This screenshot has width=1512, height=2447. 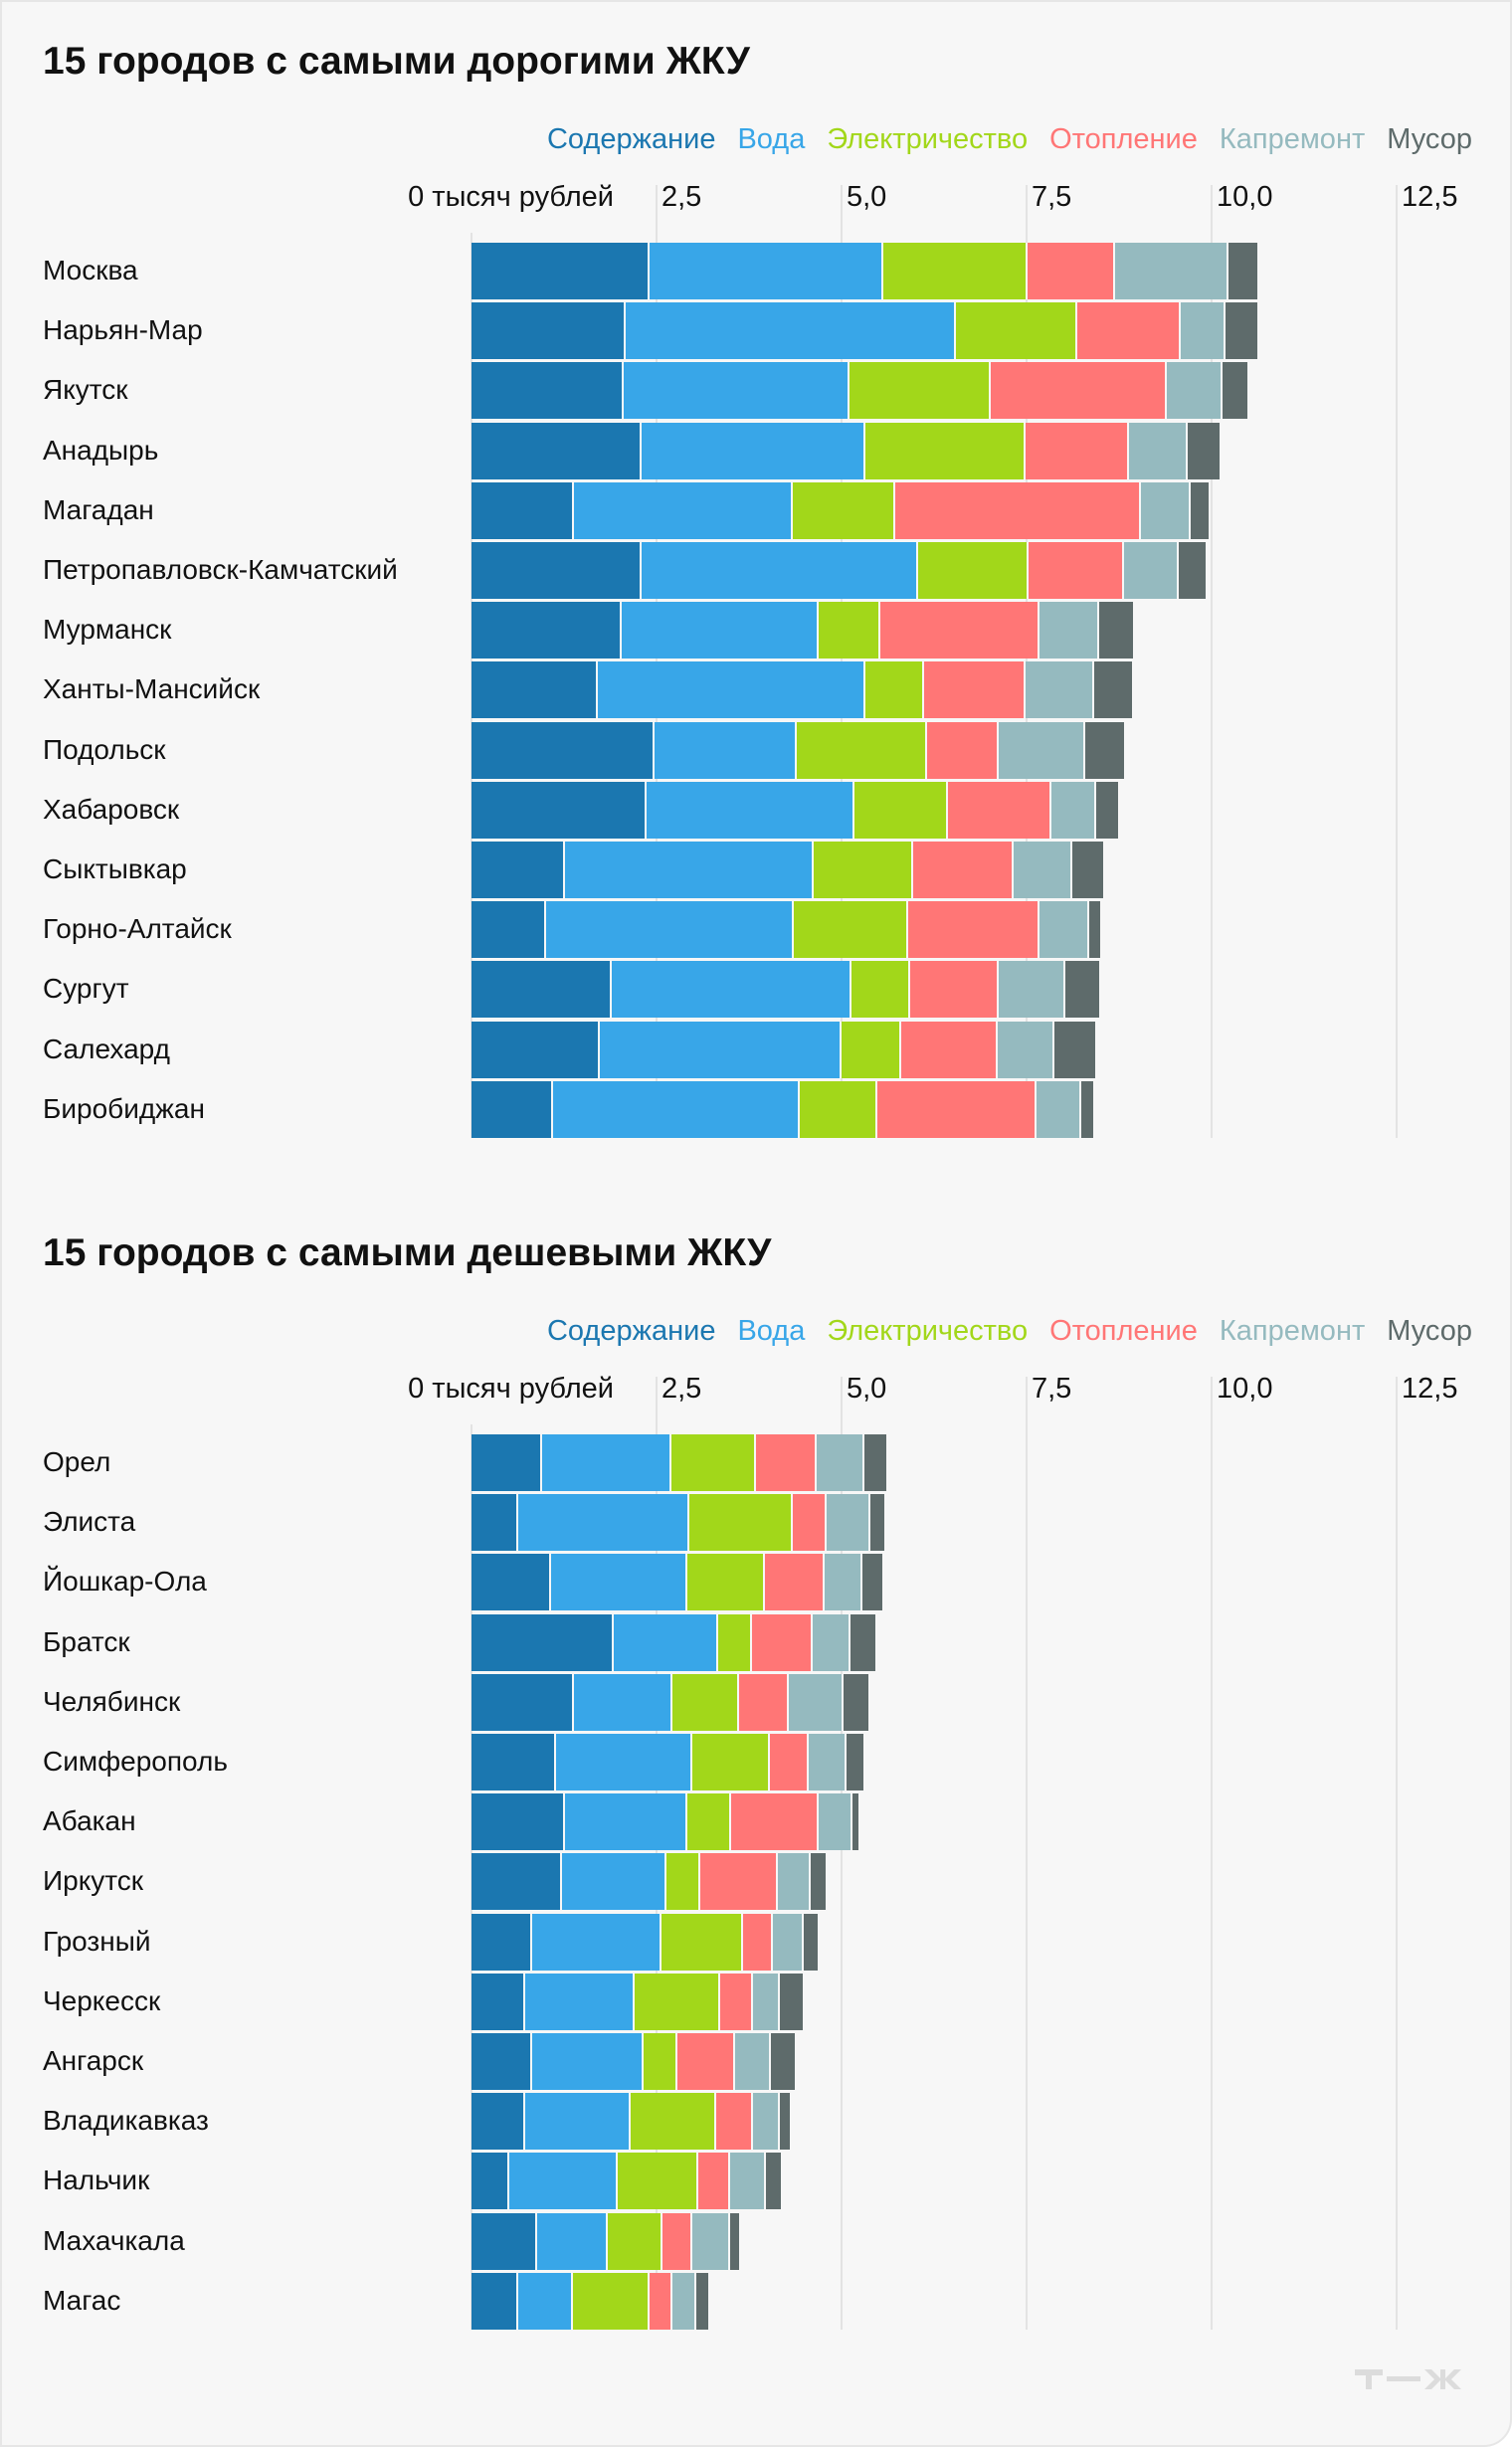 What do you see at coordinates (1429, 1331) in the screenshot?
I see `legend-item: Мусор` at bounding box center [1429, 1331].